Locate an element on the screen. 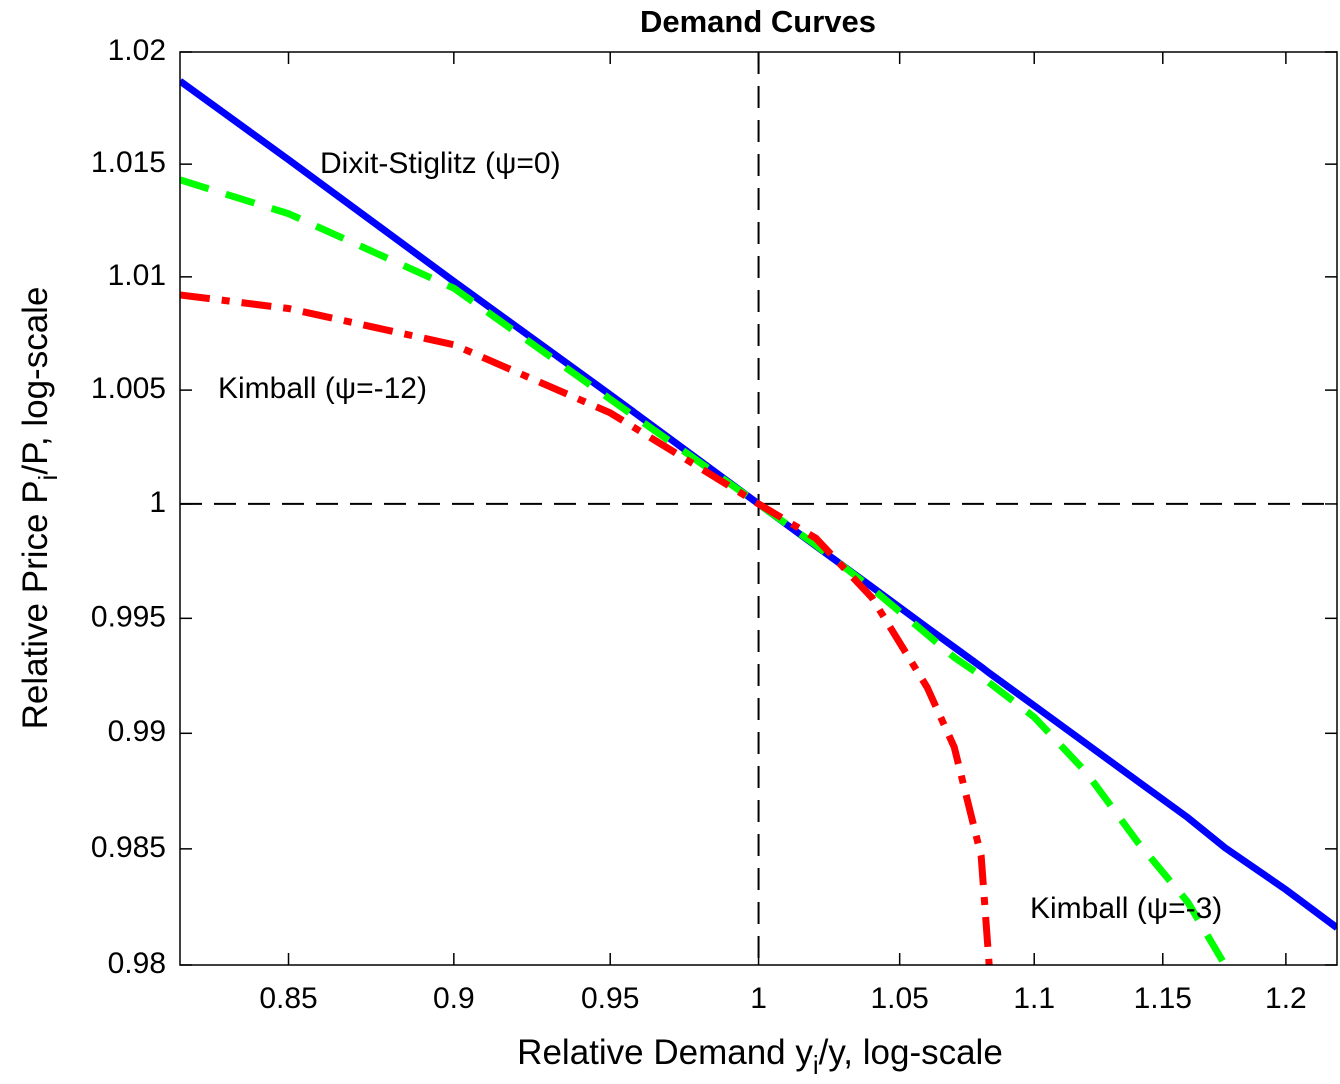 The width and height of the screenshot is (1340, 1084). x-tick-label: 1.2 is located at coordinates (1286, 998).